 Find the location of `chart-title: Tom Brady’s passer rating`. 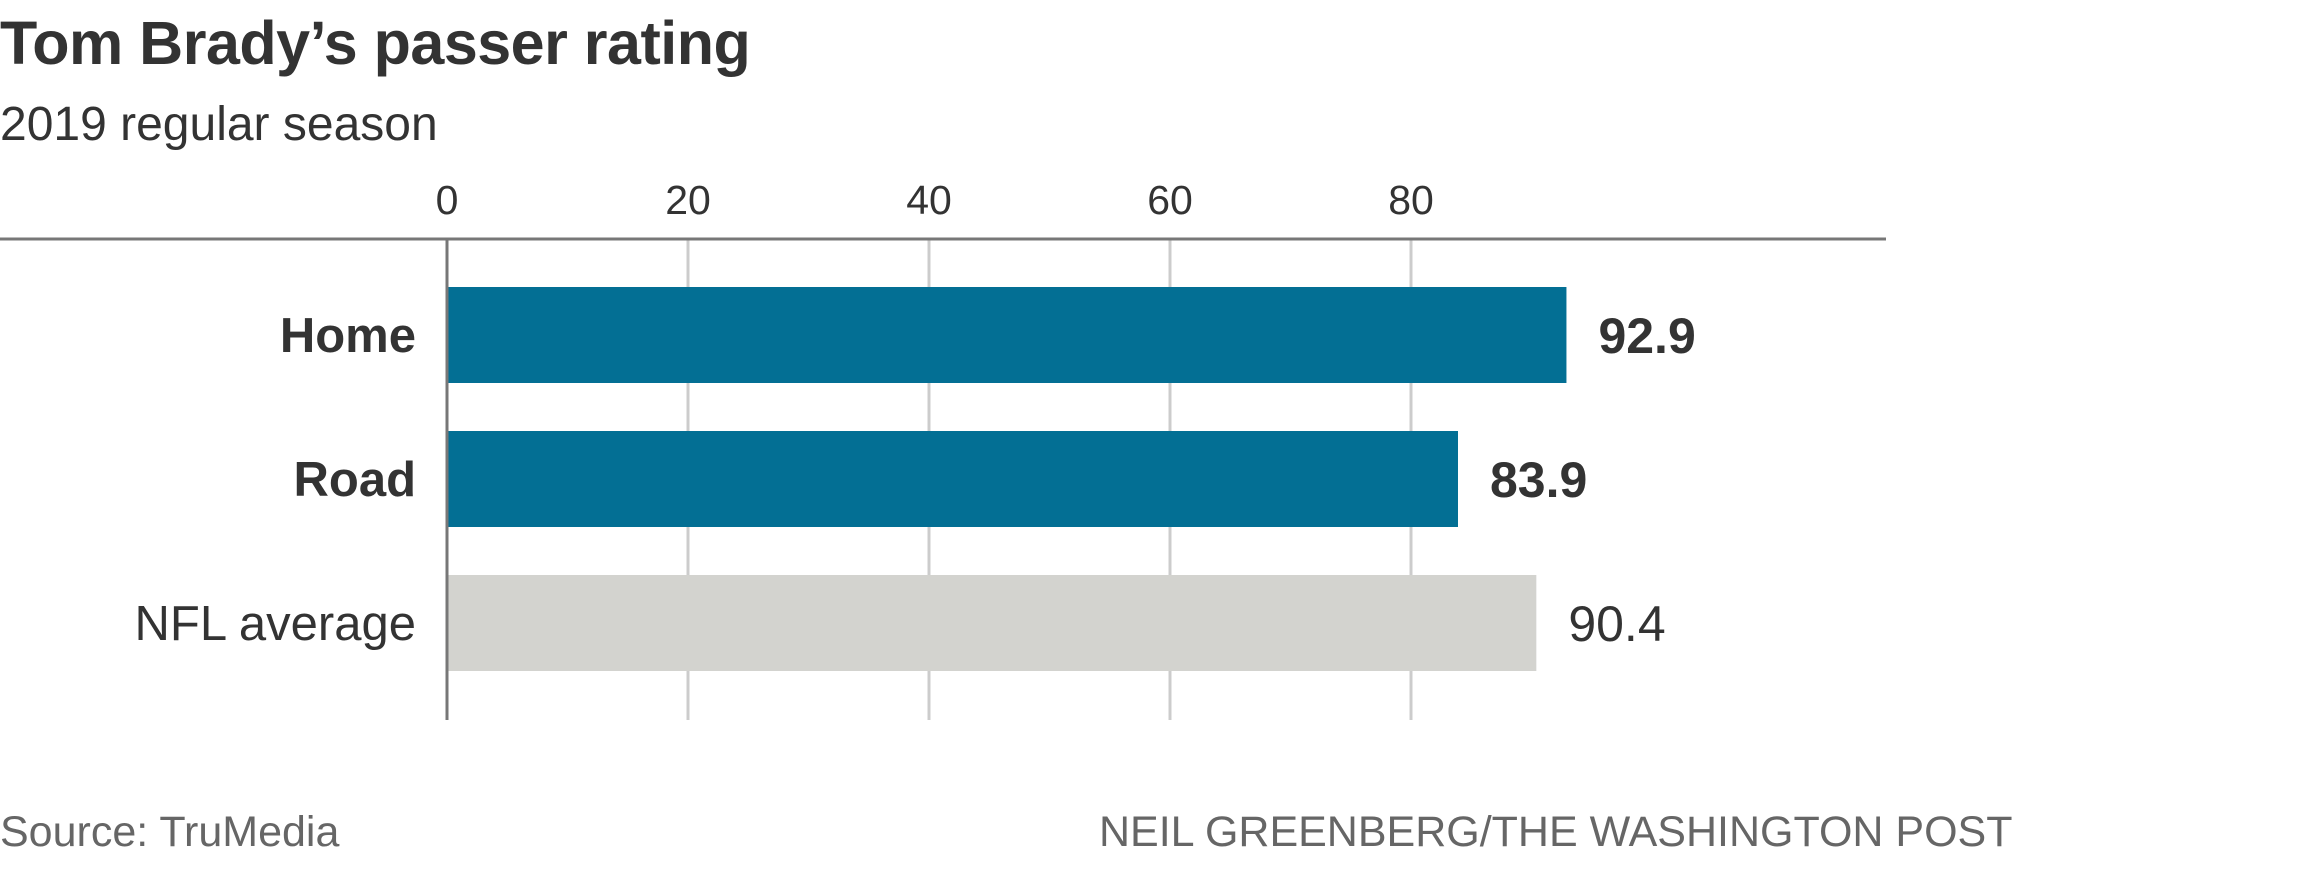

chart-title: Tom Brady’s passer rating is located at coordinates (375, 43).